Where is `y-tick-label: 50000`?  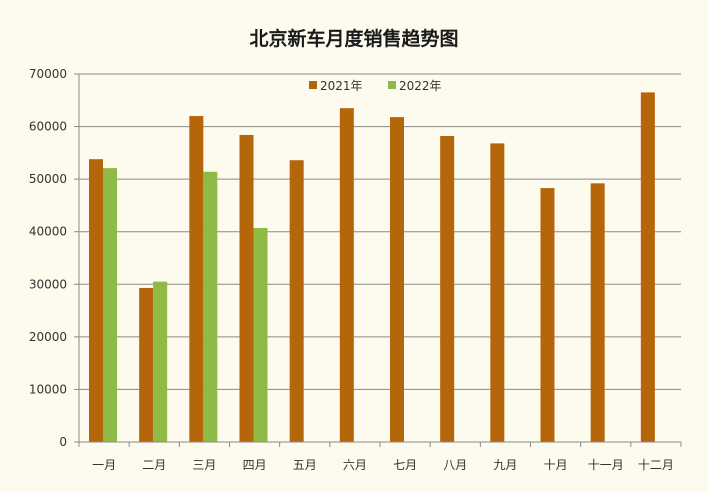
y-tick-label: 50000 is located at coordinates (48, 179).